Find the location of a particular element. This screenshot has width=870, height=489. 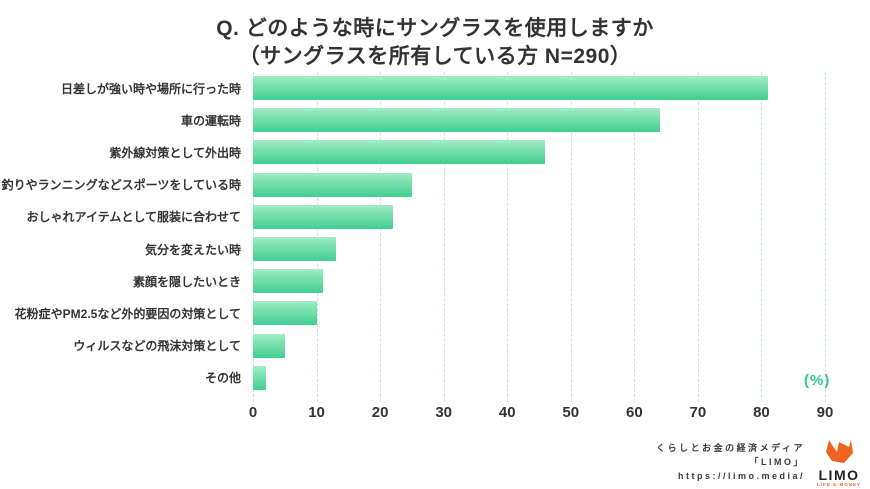

x-tick-80: 80 is located at coordinates (761, 412).